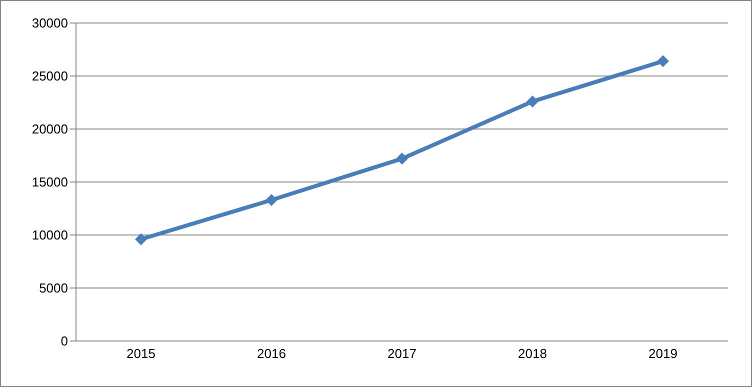  Describe the element at coordinates (50, 235) in the screenshot. I see `y-tick-label: 10000` at that location.